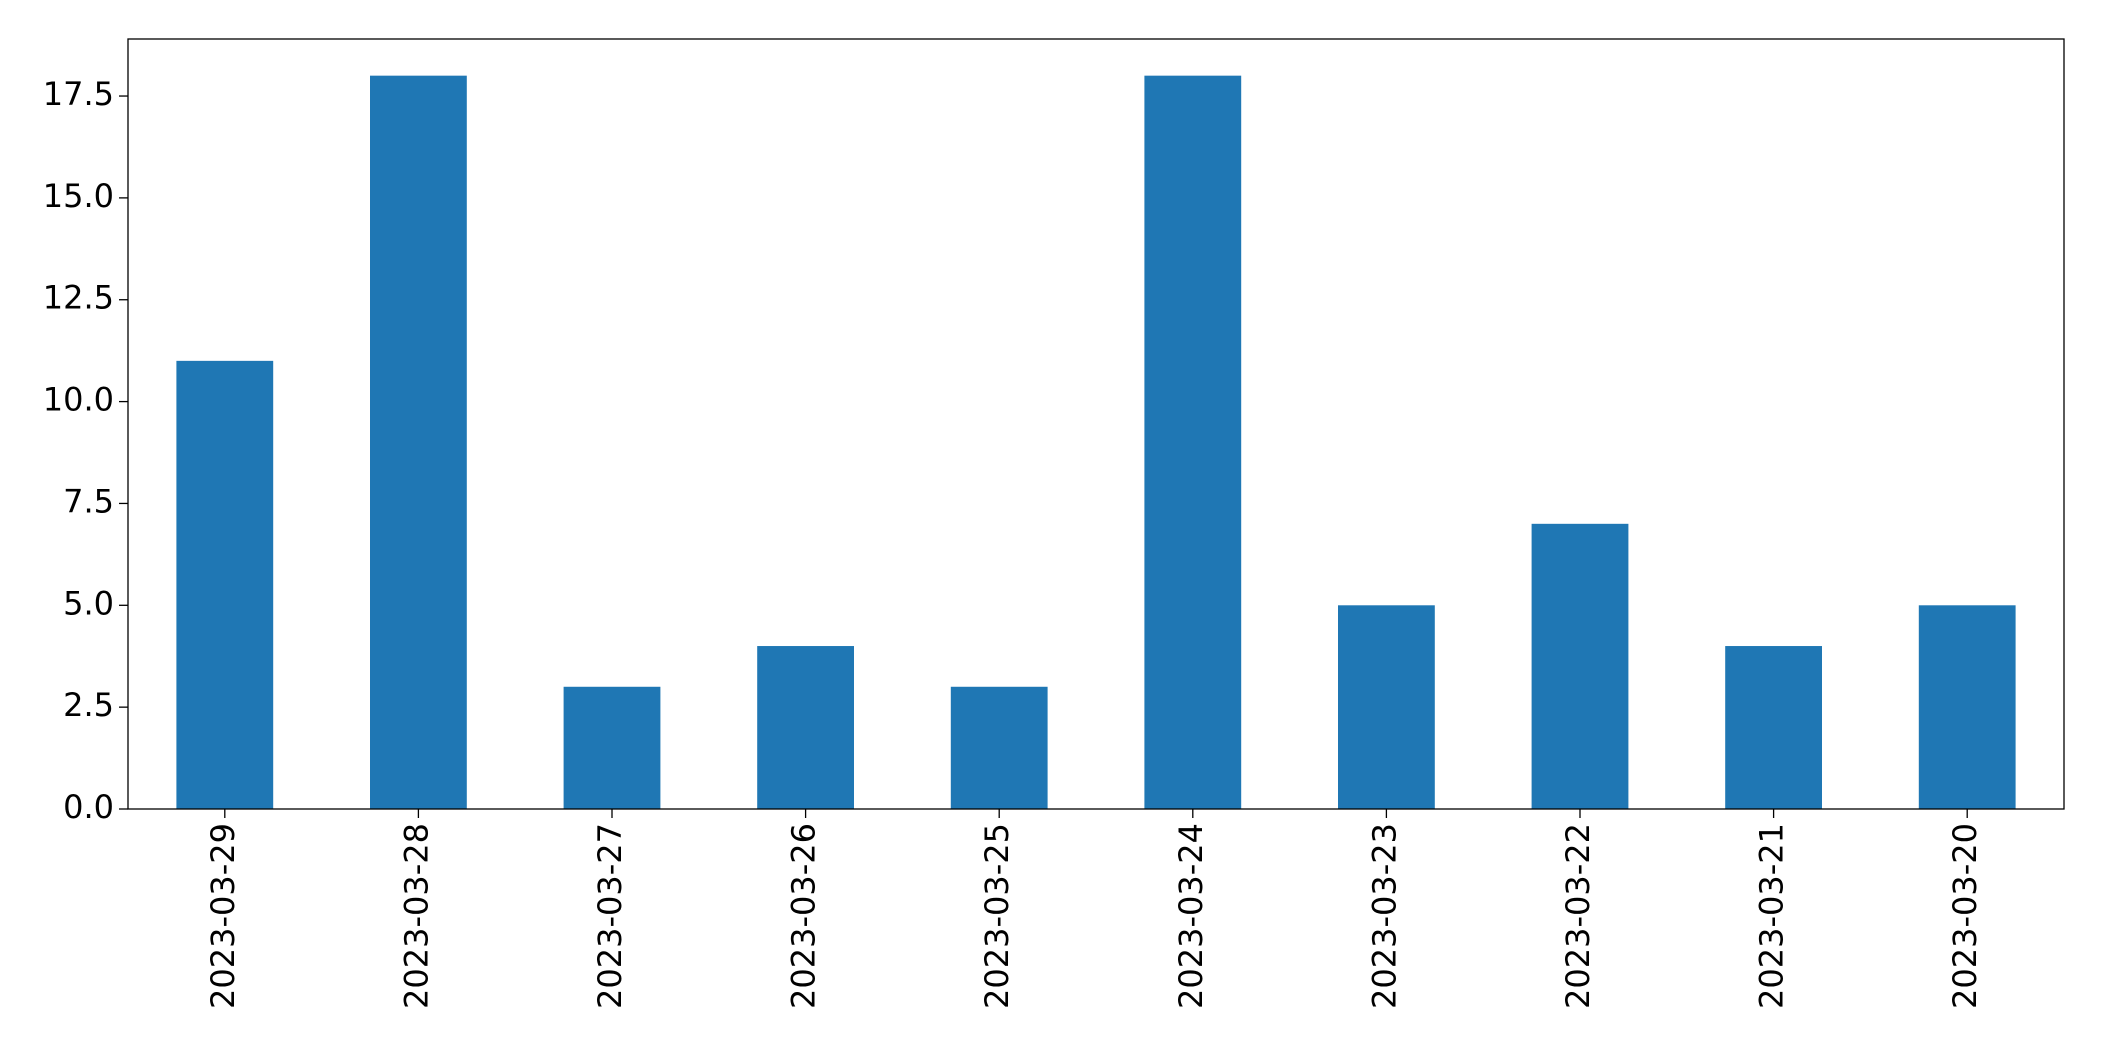 This screenshot has width=2104, height=1061. Describe the element at coordinates (1772, 916) in the screenshot. I see `x-tick-label: 2023-03-21` at that location.